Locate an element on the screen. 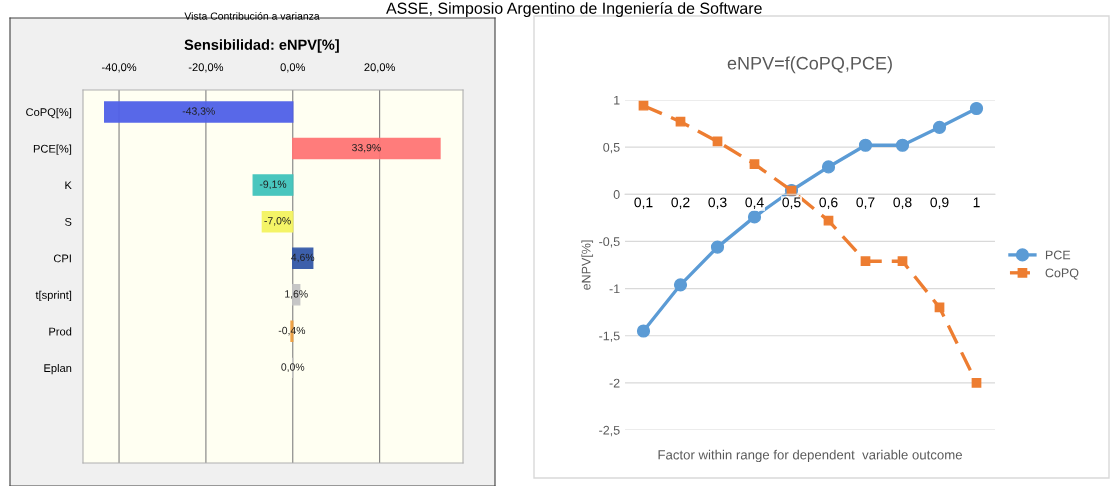 This screenshot has height=486, width=1115. data-label: -9,1% is located at coordinates (273, 185).